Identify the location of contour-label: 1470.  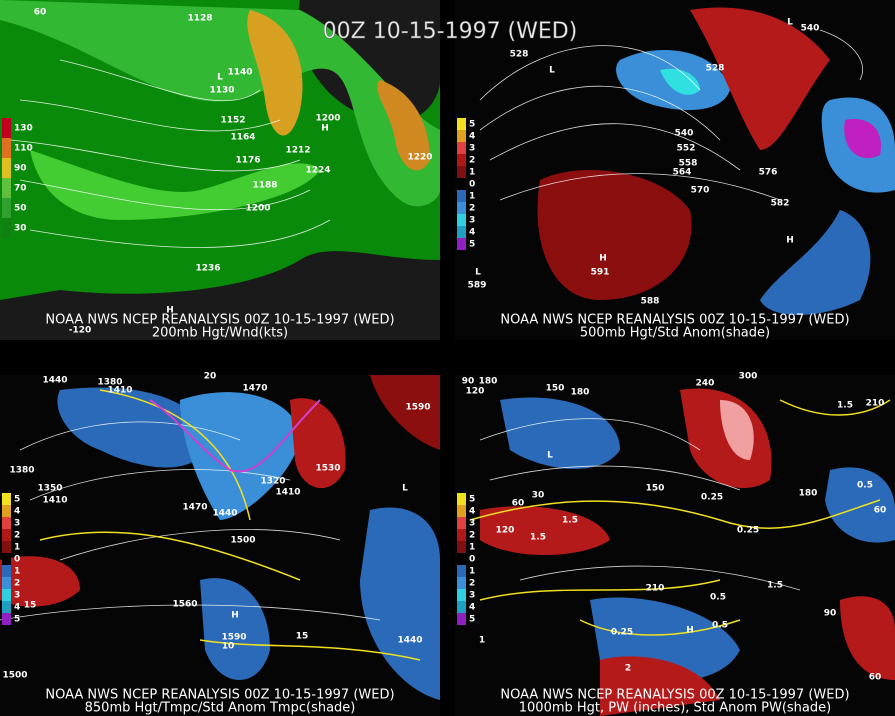
(254, 389).